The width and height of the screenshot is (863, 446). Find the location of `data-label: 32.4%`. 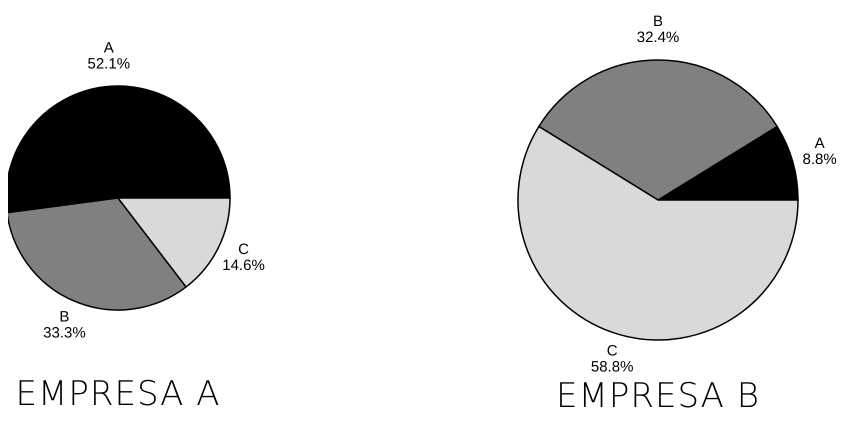

data-label: 32.4% is located at coordinates (658, 37).